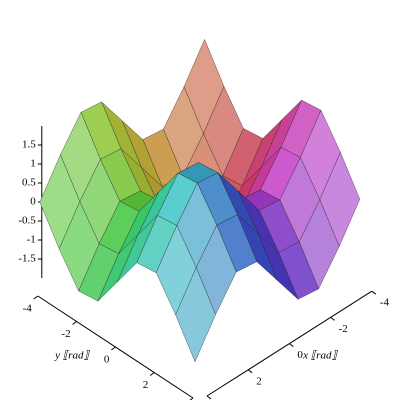  What do you see at coordinates (27, 259) in the screenshot?
I see `z-tick-label: -1.5` at bounding box center [27, 259].